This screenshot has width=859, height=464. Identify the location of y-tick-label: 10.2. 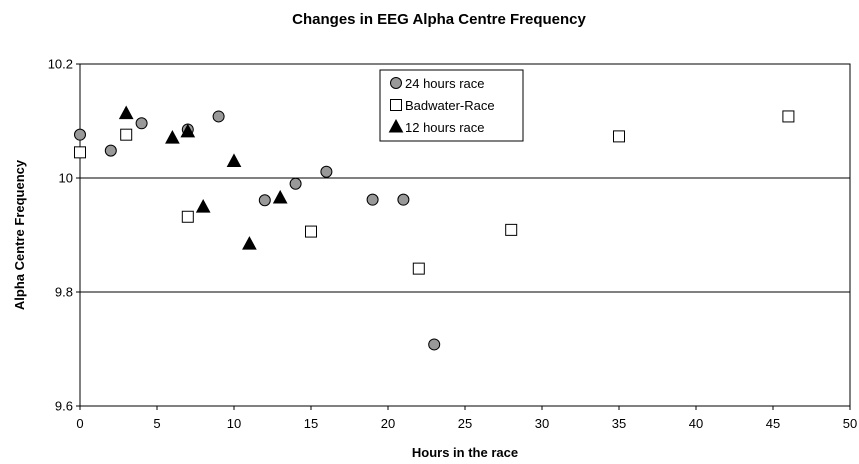
(60, 64).